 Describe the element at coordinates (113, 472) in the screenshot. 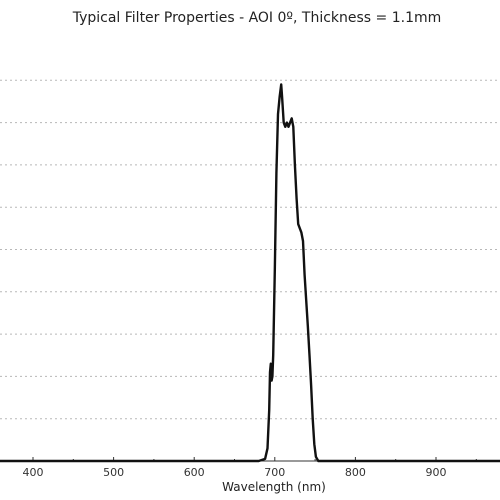

I see `x-tick-label-500: 500` at that location.